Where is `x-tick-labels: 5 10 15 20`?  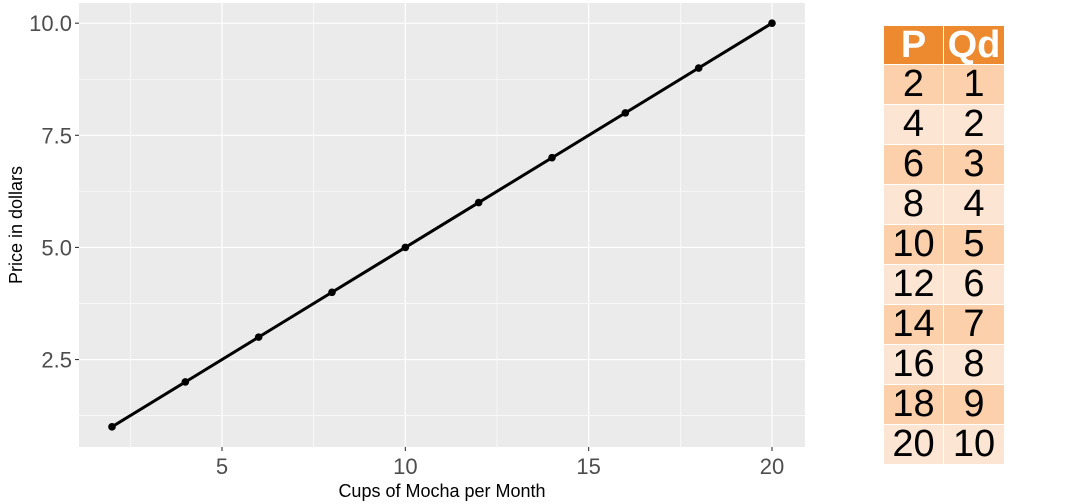
x-tick-labels: 5 10 15 20 is located at coordinates (500, 466).